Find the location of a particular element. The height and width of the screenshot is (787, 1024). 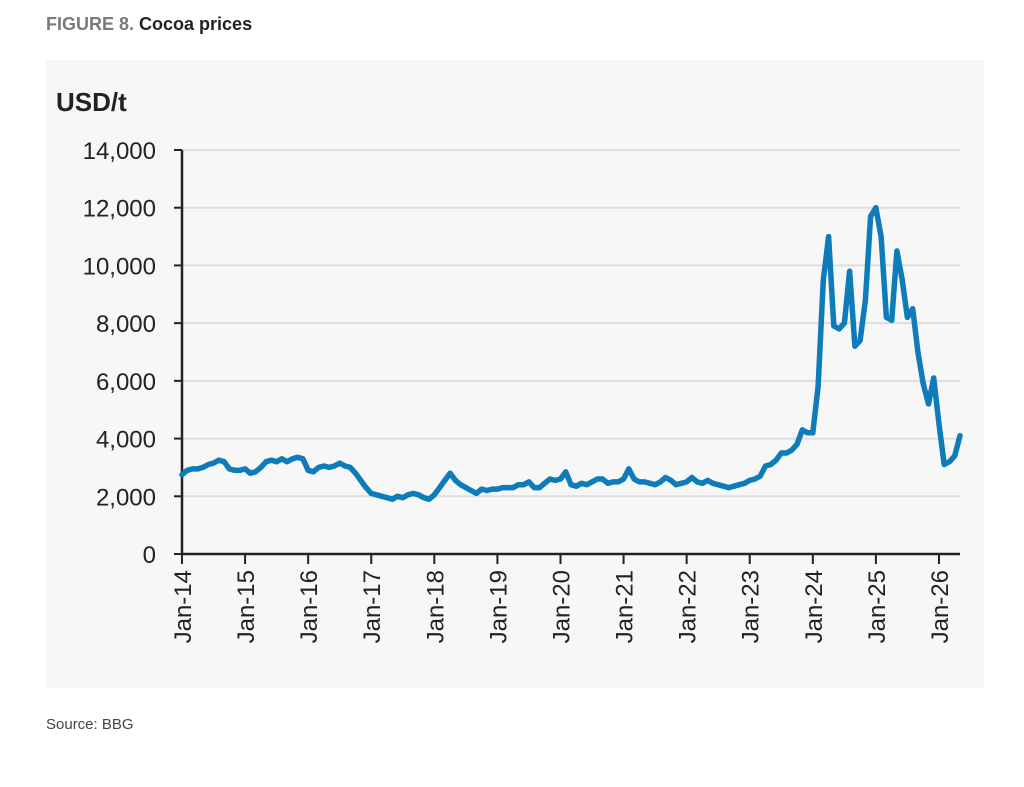

x-tick-label: Jan-15 is located at coordinates (246, 606).